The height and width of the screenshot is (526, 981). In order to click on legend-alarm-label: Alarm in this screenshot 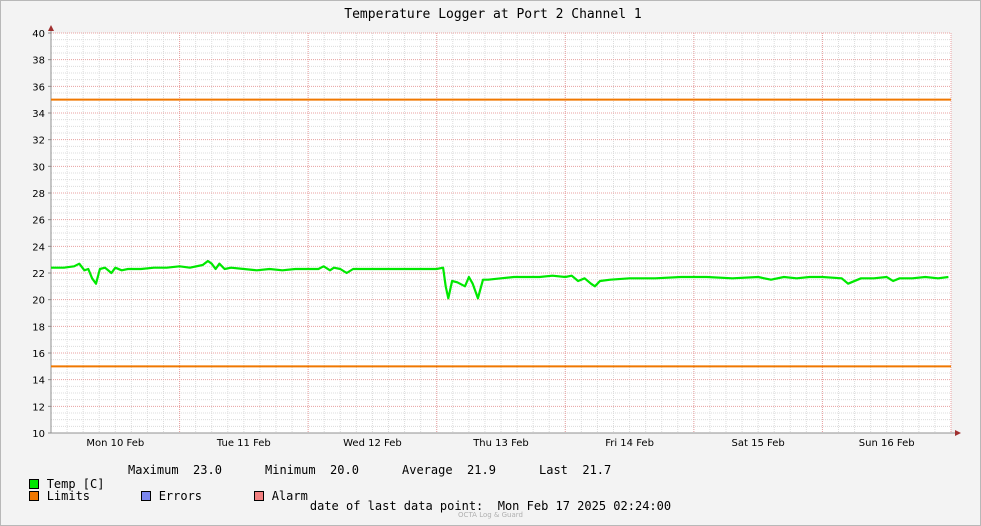, I will do `click(289, 496)`.